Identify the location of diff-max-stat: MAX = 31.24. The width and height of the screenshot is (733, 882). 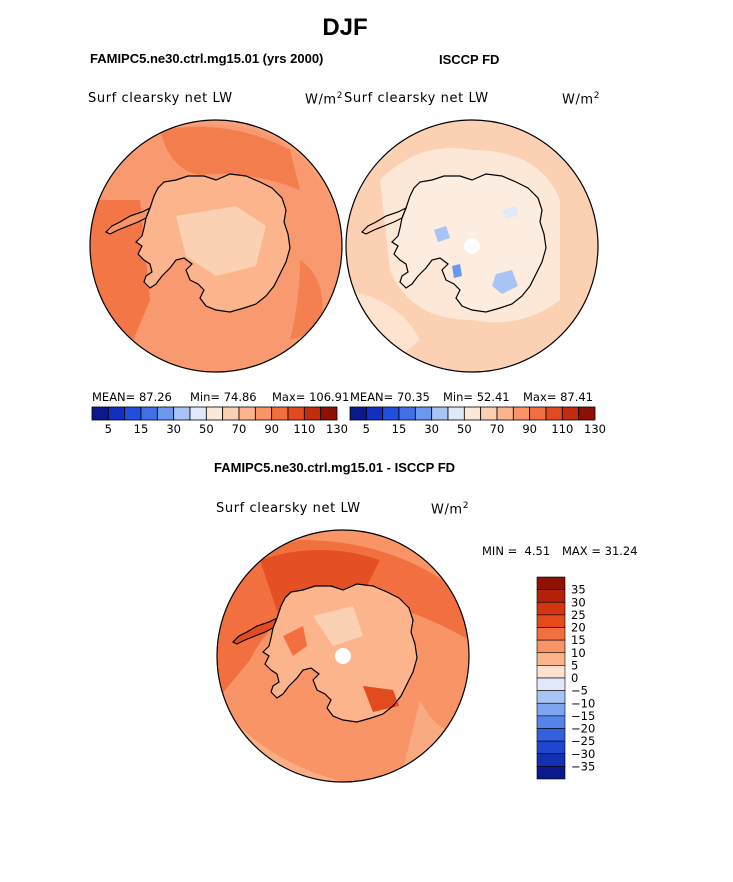
(600, 551).